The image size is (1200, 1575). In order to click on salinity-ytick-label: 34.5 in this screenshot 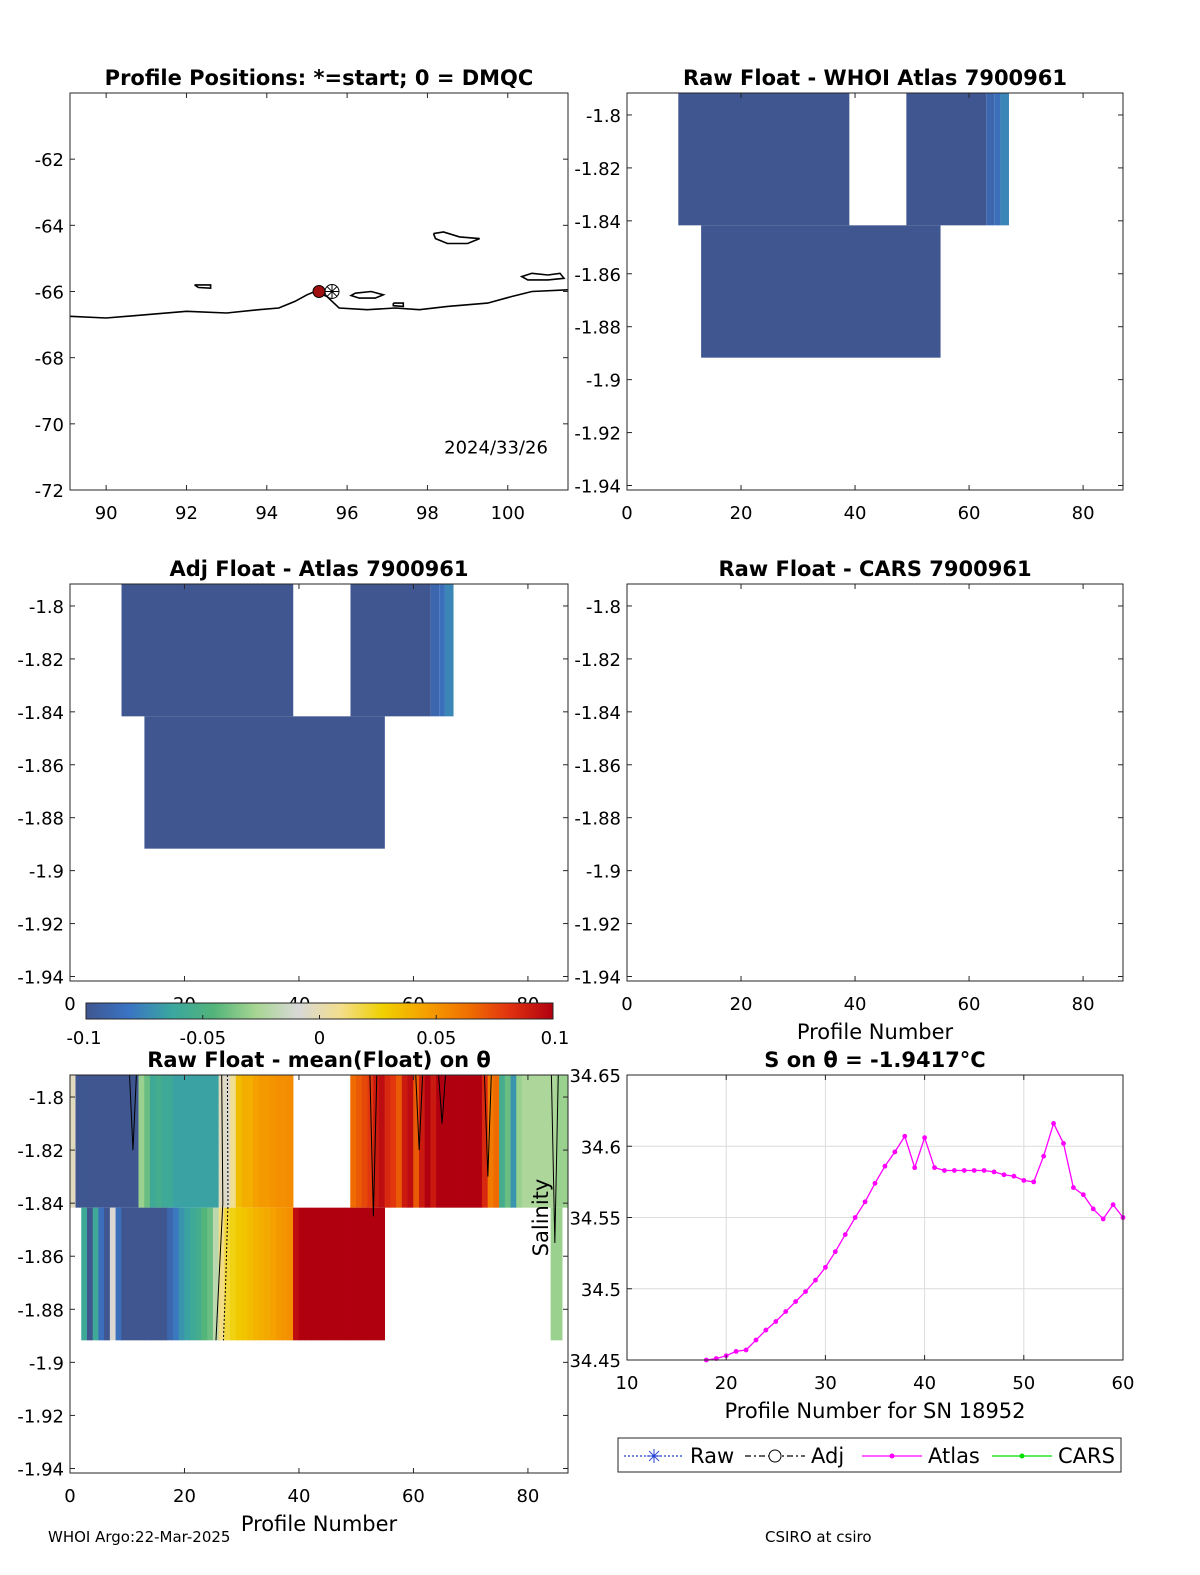, I will do `click(601, 1290)`.